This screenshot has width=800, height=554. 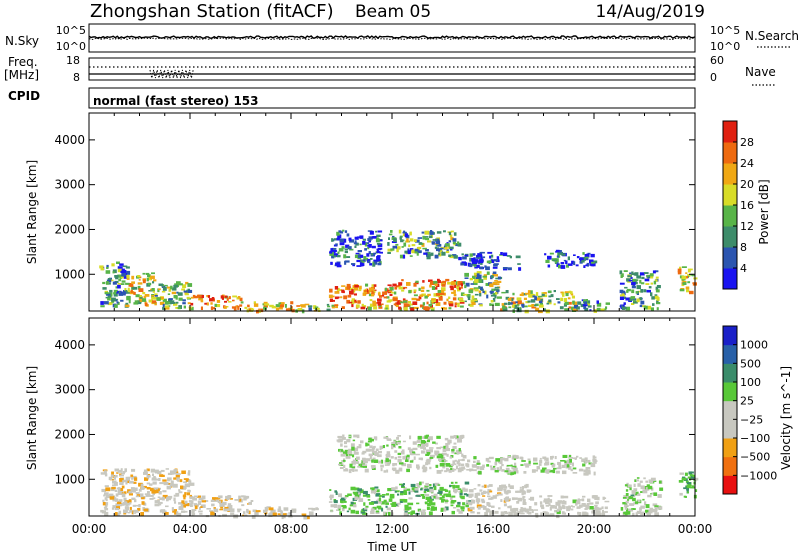 What do you see at coordinates (501, 499) in the screenshot?
I see `velocity-echo-region` at bounding box center [501, 499].